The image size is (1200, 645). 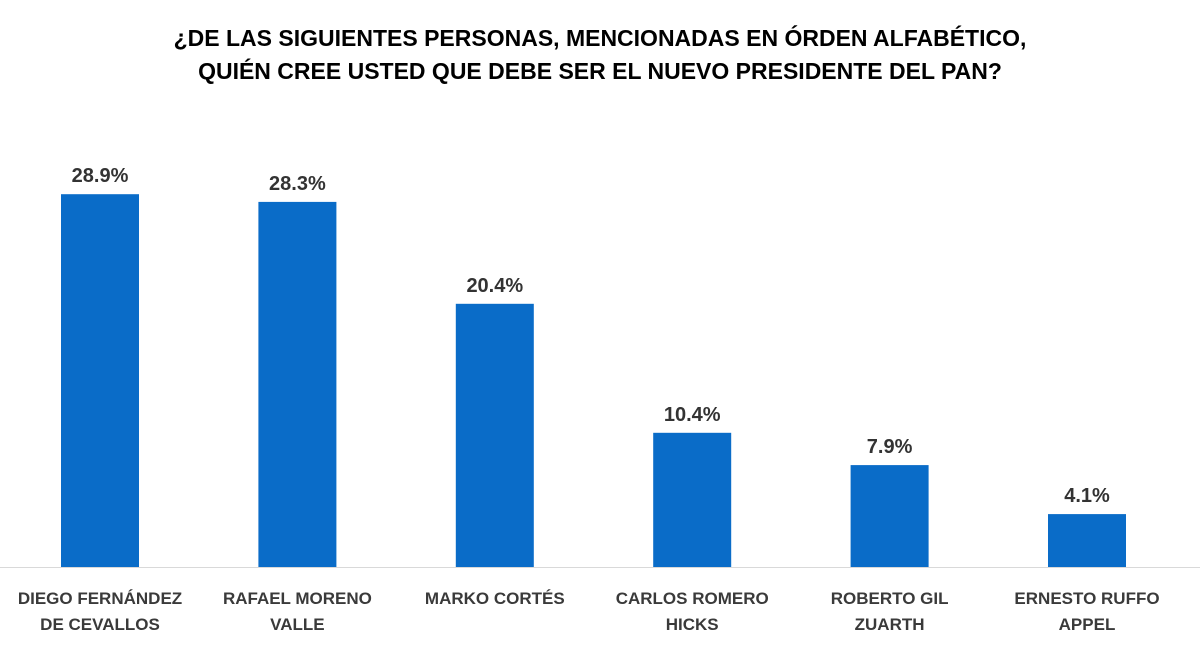 What do you see at coordinates (495, 598) in the screenshot?
I see `category-label-3-line-1: MARKO CORTÉS` at bounding box center [495, 598].